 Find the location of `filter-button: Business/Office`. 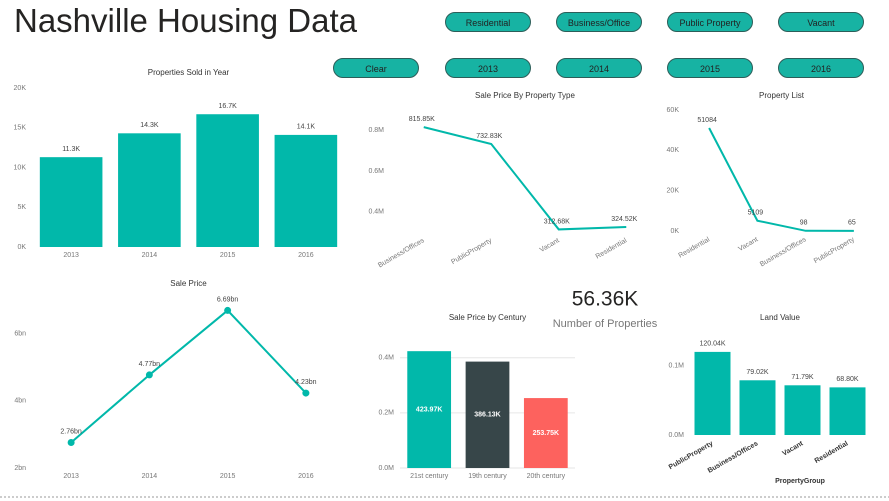

filter-button: Business/Office is located at coordinates (599, 22).